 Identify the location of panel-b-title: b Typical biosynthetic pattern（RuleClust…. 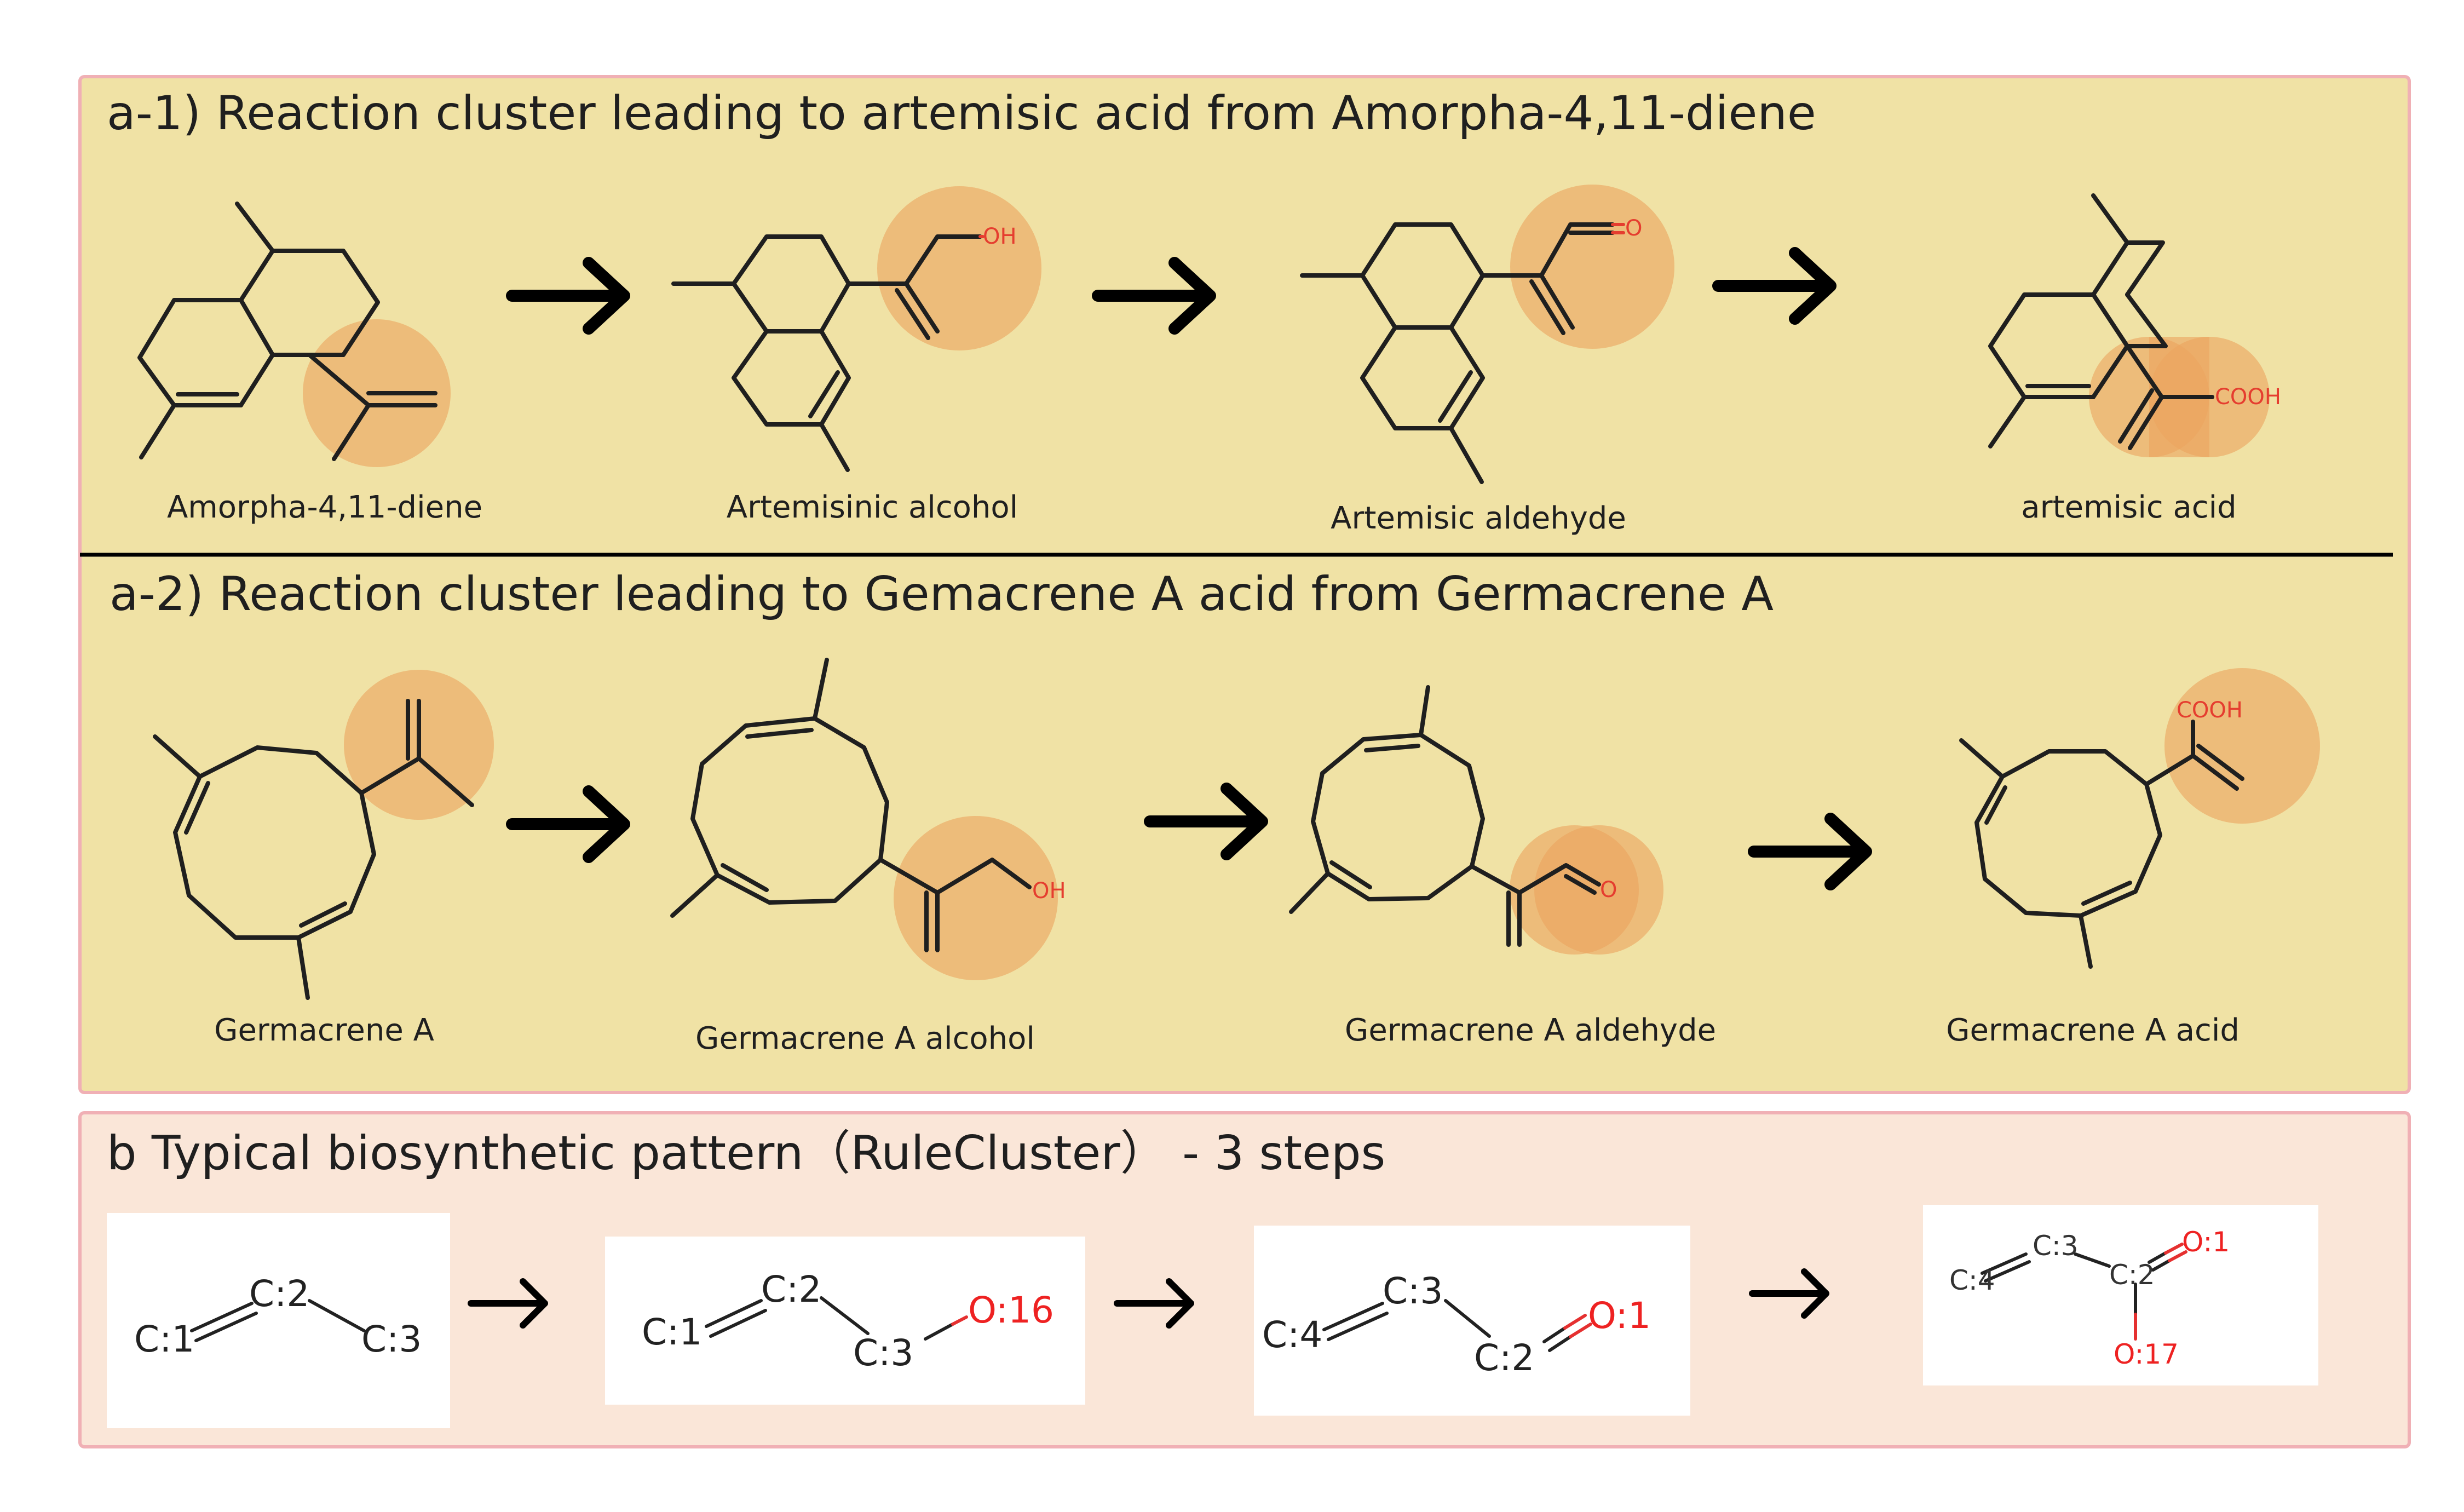
(746, 1153).